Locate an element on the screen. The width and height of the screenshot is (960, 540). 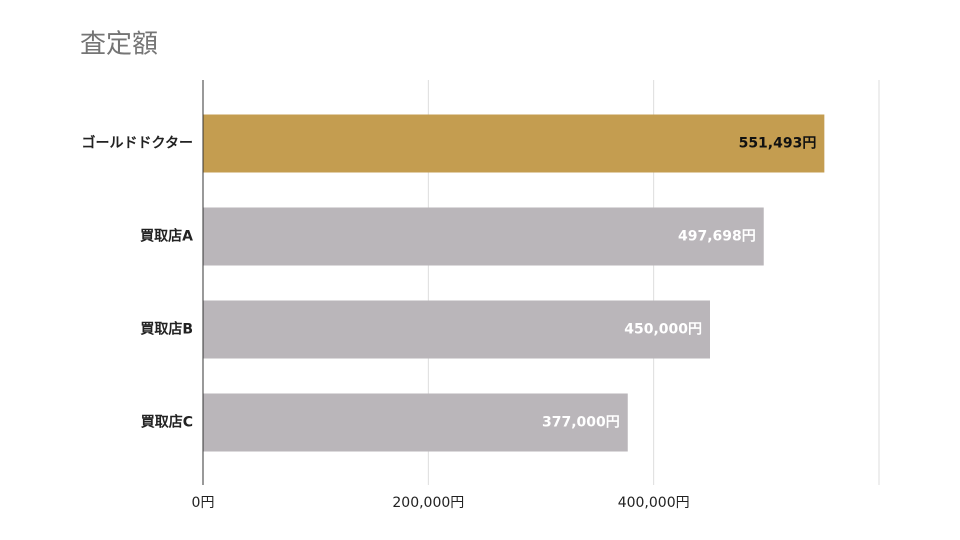
value-label: 497,698円 is located at coordinates (717, 237).